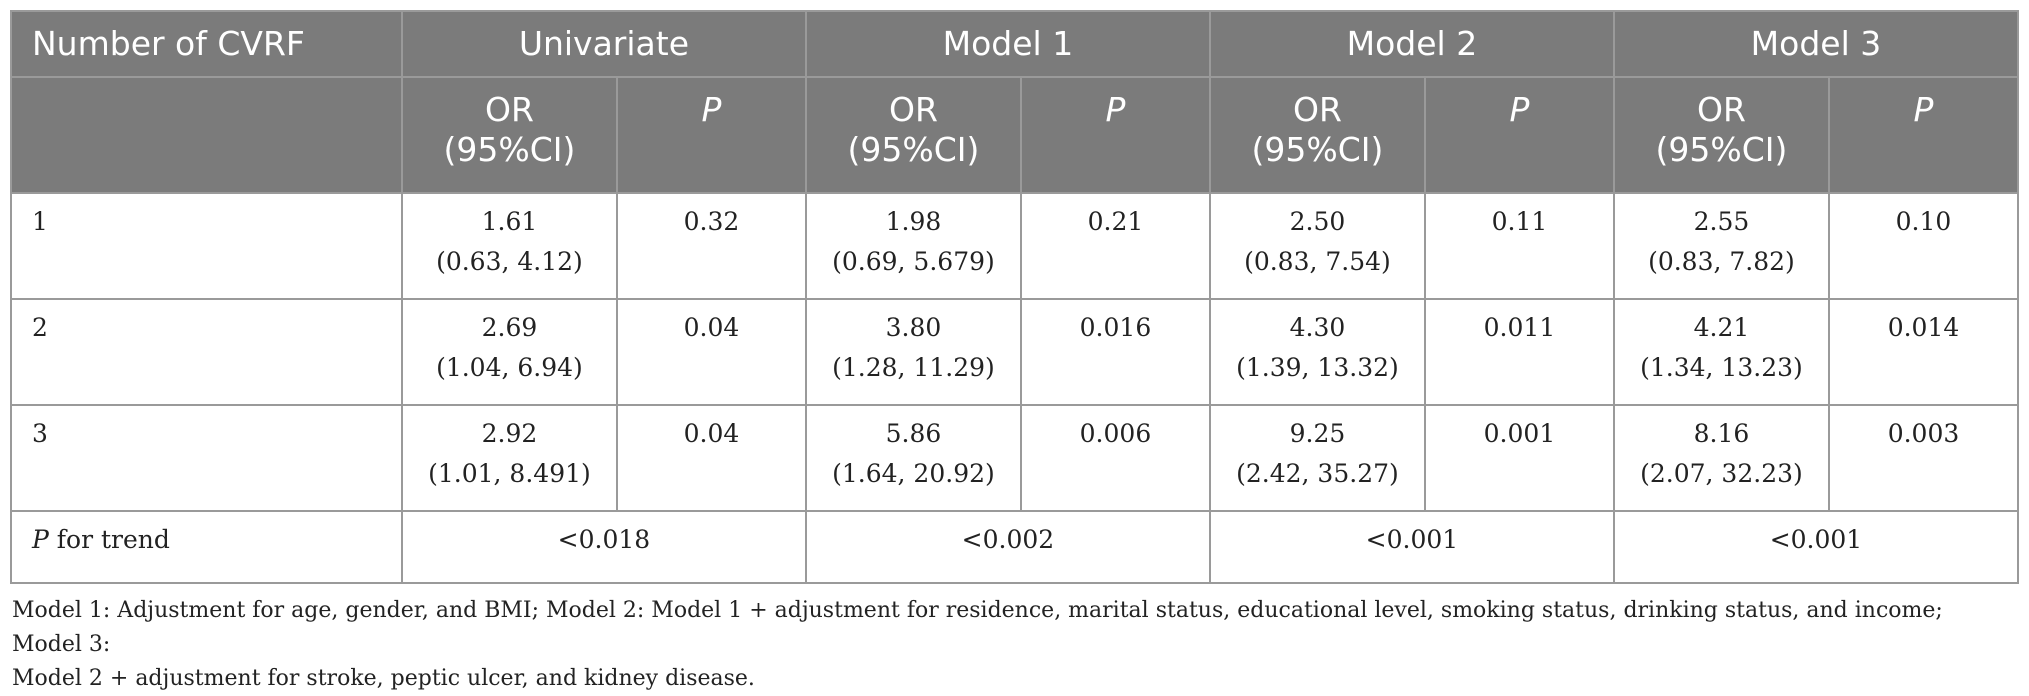 The width and height of the screenshot is (2029, 696). What do you see at coordinates (1721, 327) in the screenshot?
I see `or-value: 4.21` at bounding box center [1721, 327].